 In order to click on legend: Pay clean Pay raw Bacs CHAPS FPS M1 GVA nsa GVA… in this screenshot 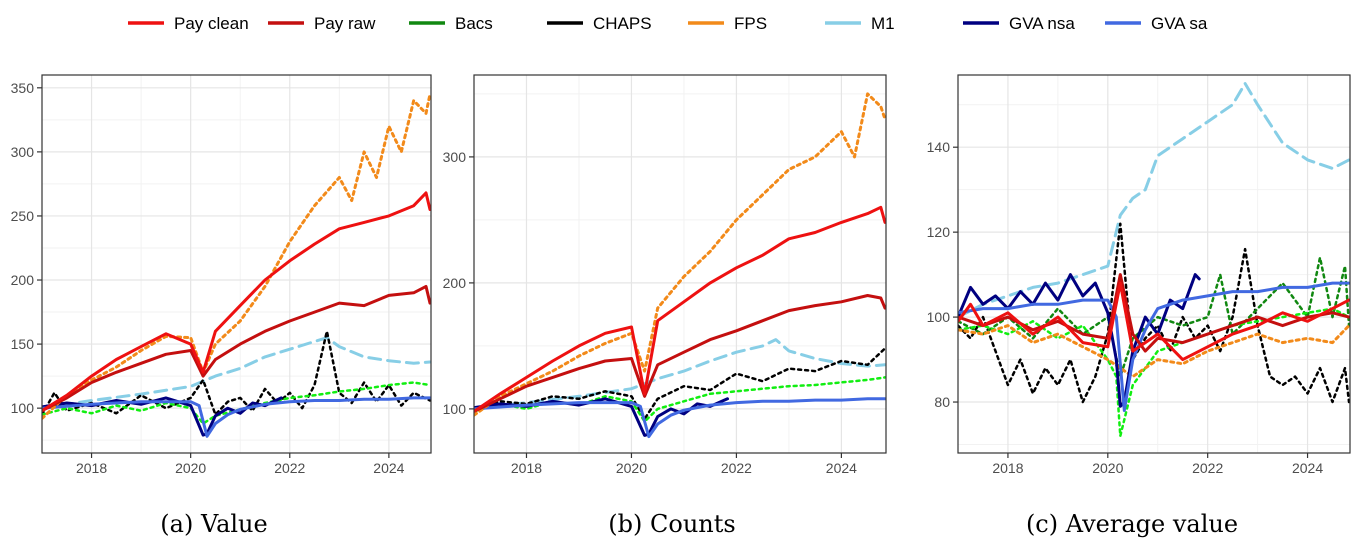, I will do `click(668, 23)`.